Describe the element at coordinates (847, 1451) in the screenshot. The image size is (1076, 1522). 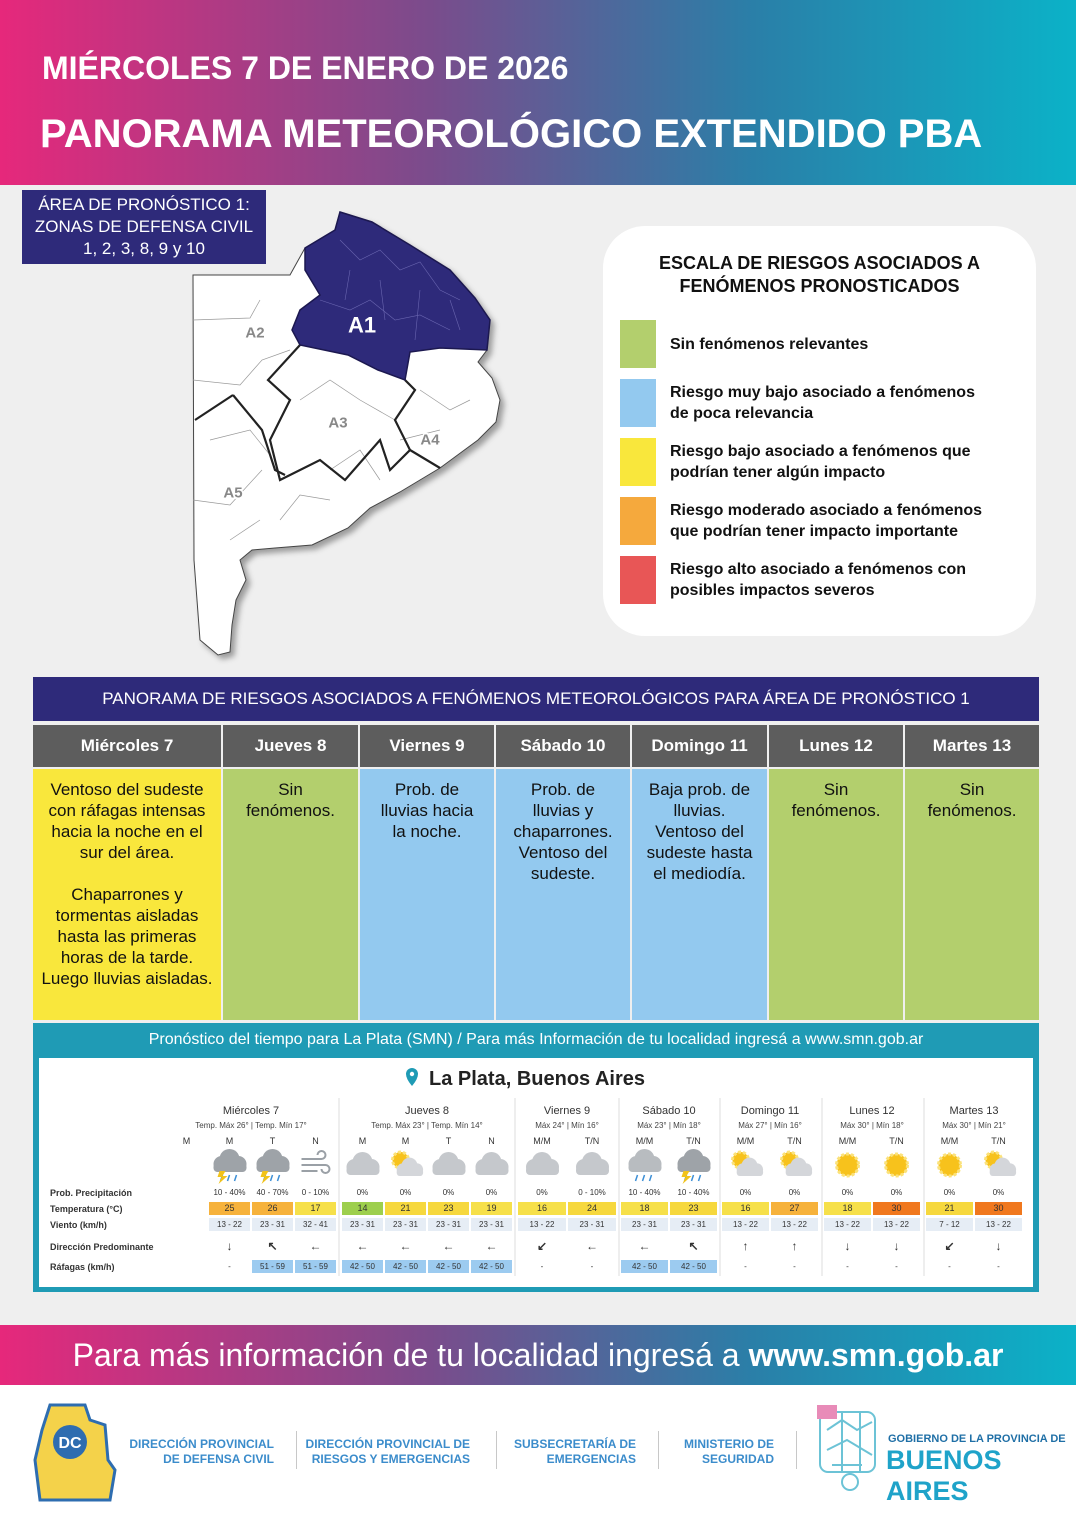
I see `emblem-lines` at that location.